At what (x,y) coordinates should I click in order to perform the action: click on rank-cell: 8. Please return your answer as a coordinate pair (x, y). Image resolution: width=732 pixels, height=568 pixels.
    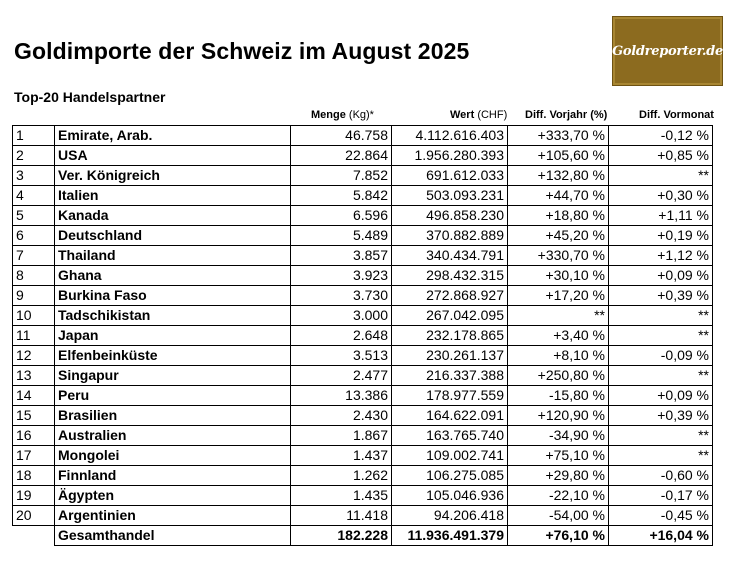
    Looking at the image, I should click on (33, 275).